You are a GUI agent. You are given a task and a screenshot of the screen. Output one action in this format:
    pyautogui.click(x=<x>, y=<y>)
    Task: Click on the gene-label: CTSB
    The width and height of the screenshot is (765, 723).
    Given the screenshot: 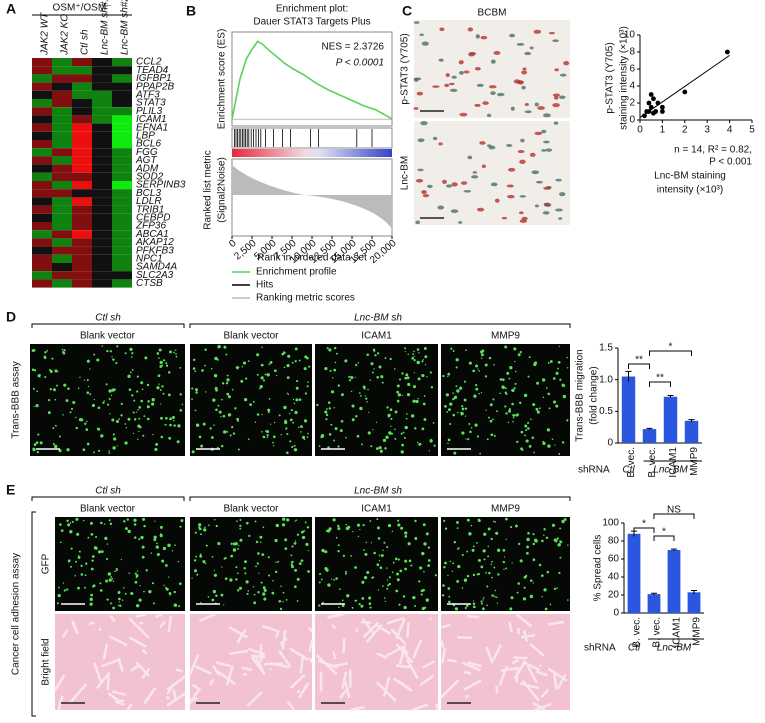 What is the action you would take?
    pyautogui.click(x=149, y=283)
    